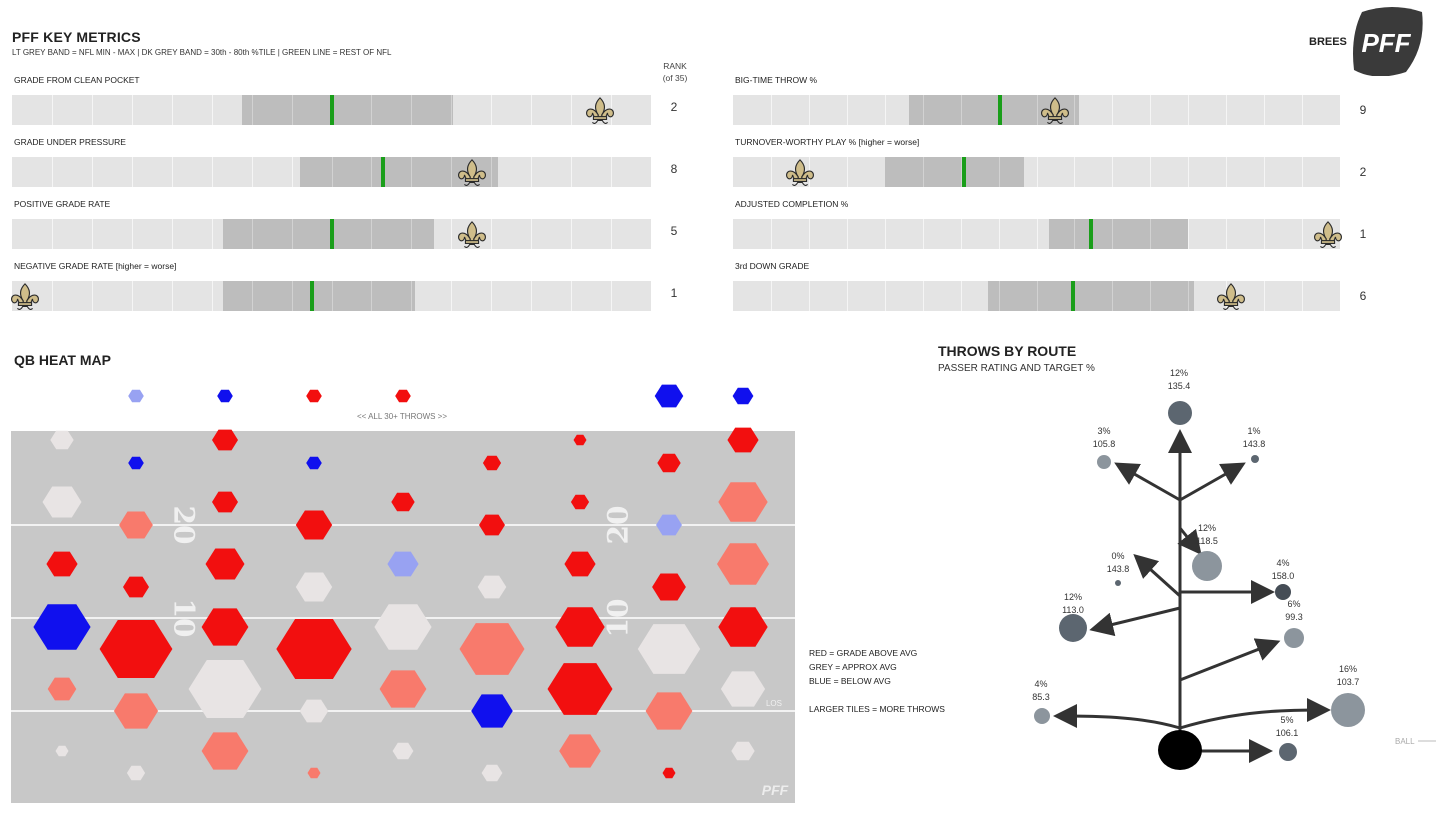 The width and height of the screenshot is (1439, 813). I want to click on metric-rank: 2, so click(674, 107).